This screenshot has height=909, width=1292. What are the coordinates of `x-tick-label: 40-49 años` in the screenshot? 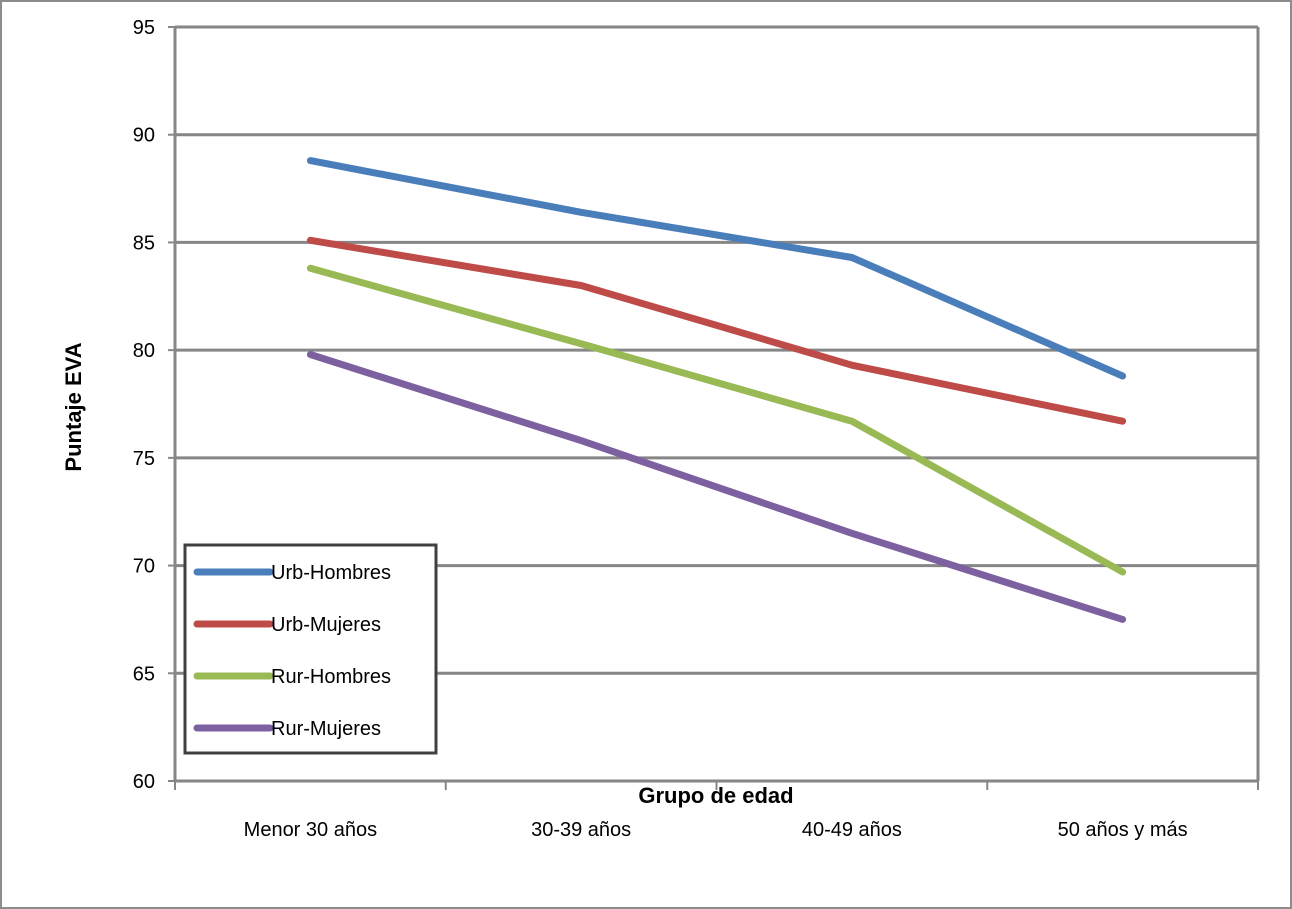 It's located at (852, 830).